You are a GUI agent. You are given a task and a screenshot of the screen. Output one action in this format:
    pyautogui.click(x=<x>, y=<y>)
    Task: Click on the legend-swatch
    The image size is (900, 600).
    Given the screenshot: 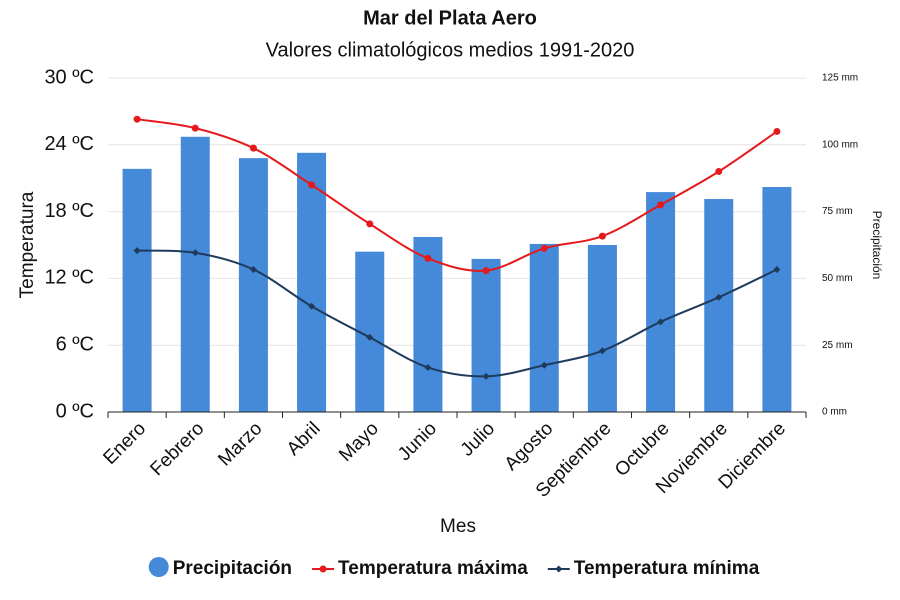 What is the action you would take?
    pyautogui.click(x=158, y=567)
    